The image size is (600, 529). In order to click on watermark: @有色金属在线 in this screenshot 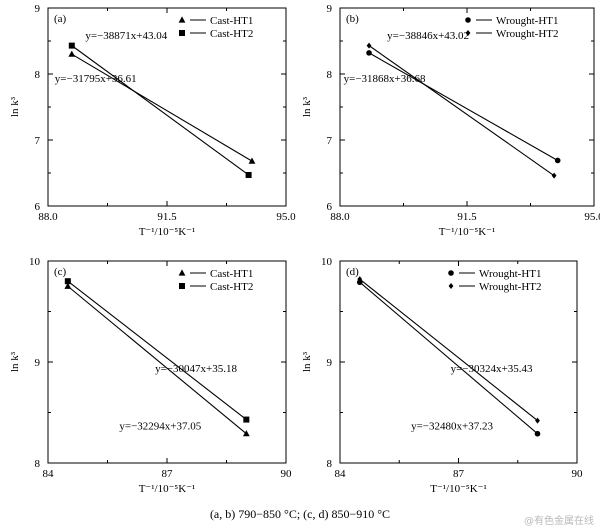, I will do `click(559, 521)`.